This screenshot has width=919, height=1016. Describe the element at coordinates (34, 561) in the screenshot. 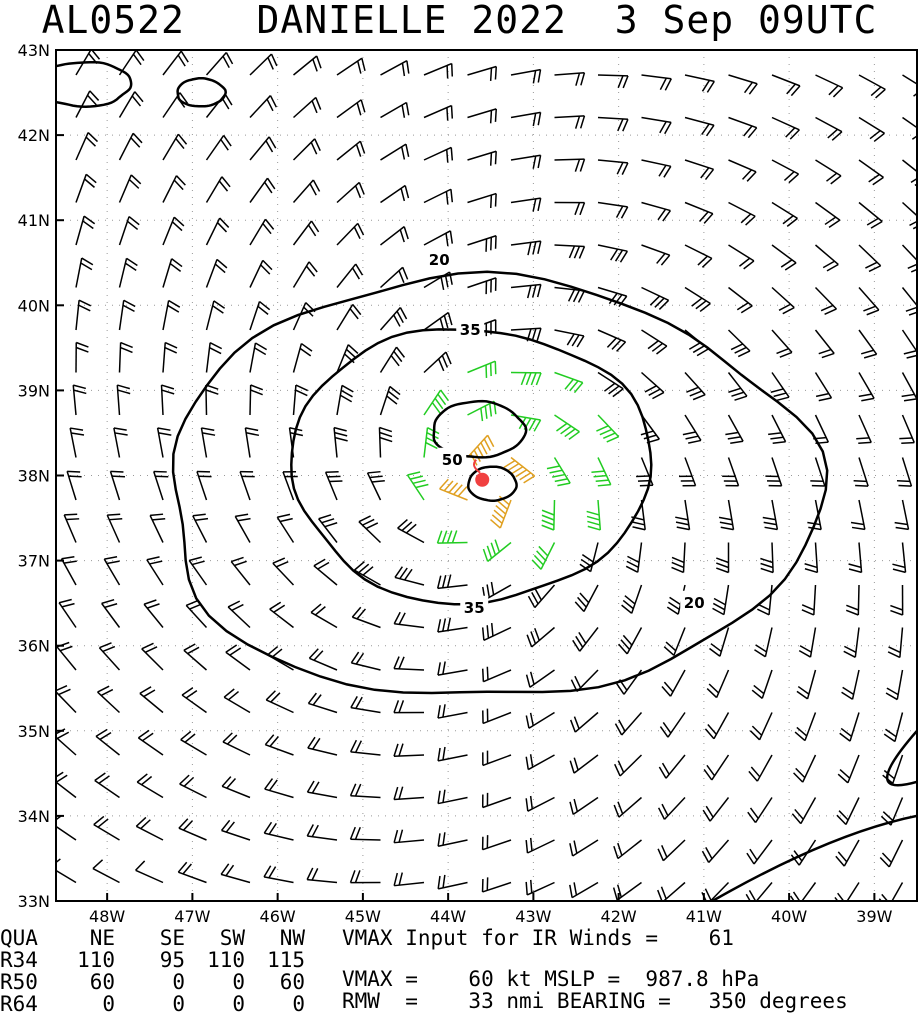

I see `y-tick-label: 37N` at that location.